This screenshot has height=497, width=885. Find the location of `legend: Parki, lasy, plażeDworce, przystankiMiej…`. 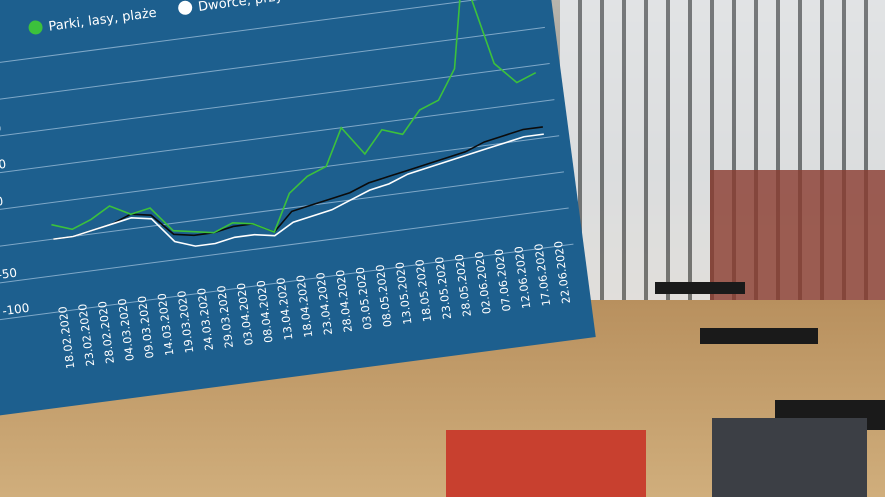

legend: Parki, lasy, plażeDworce, przystankiMiej… is located at coordinates (175, 17).